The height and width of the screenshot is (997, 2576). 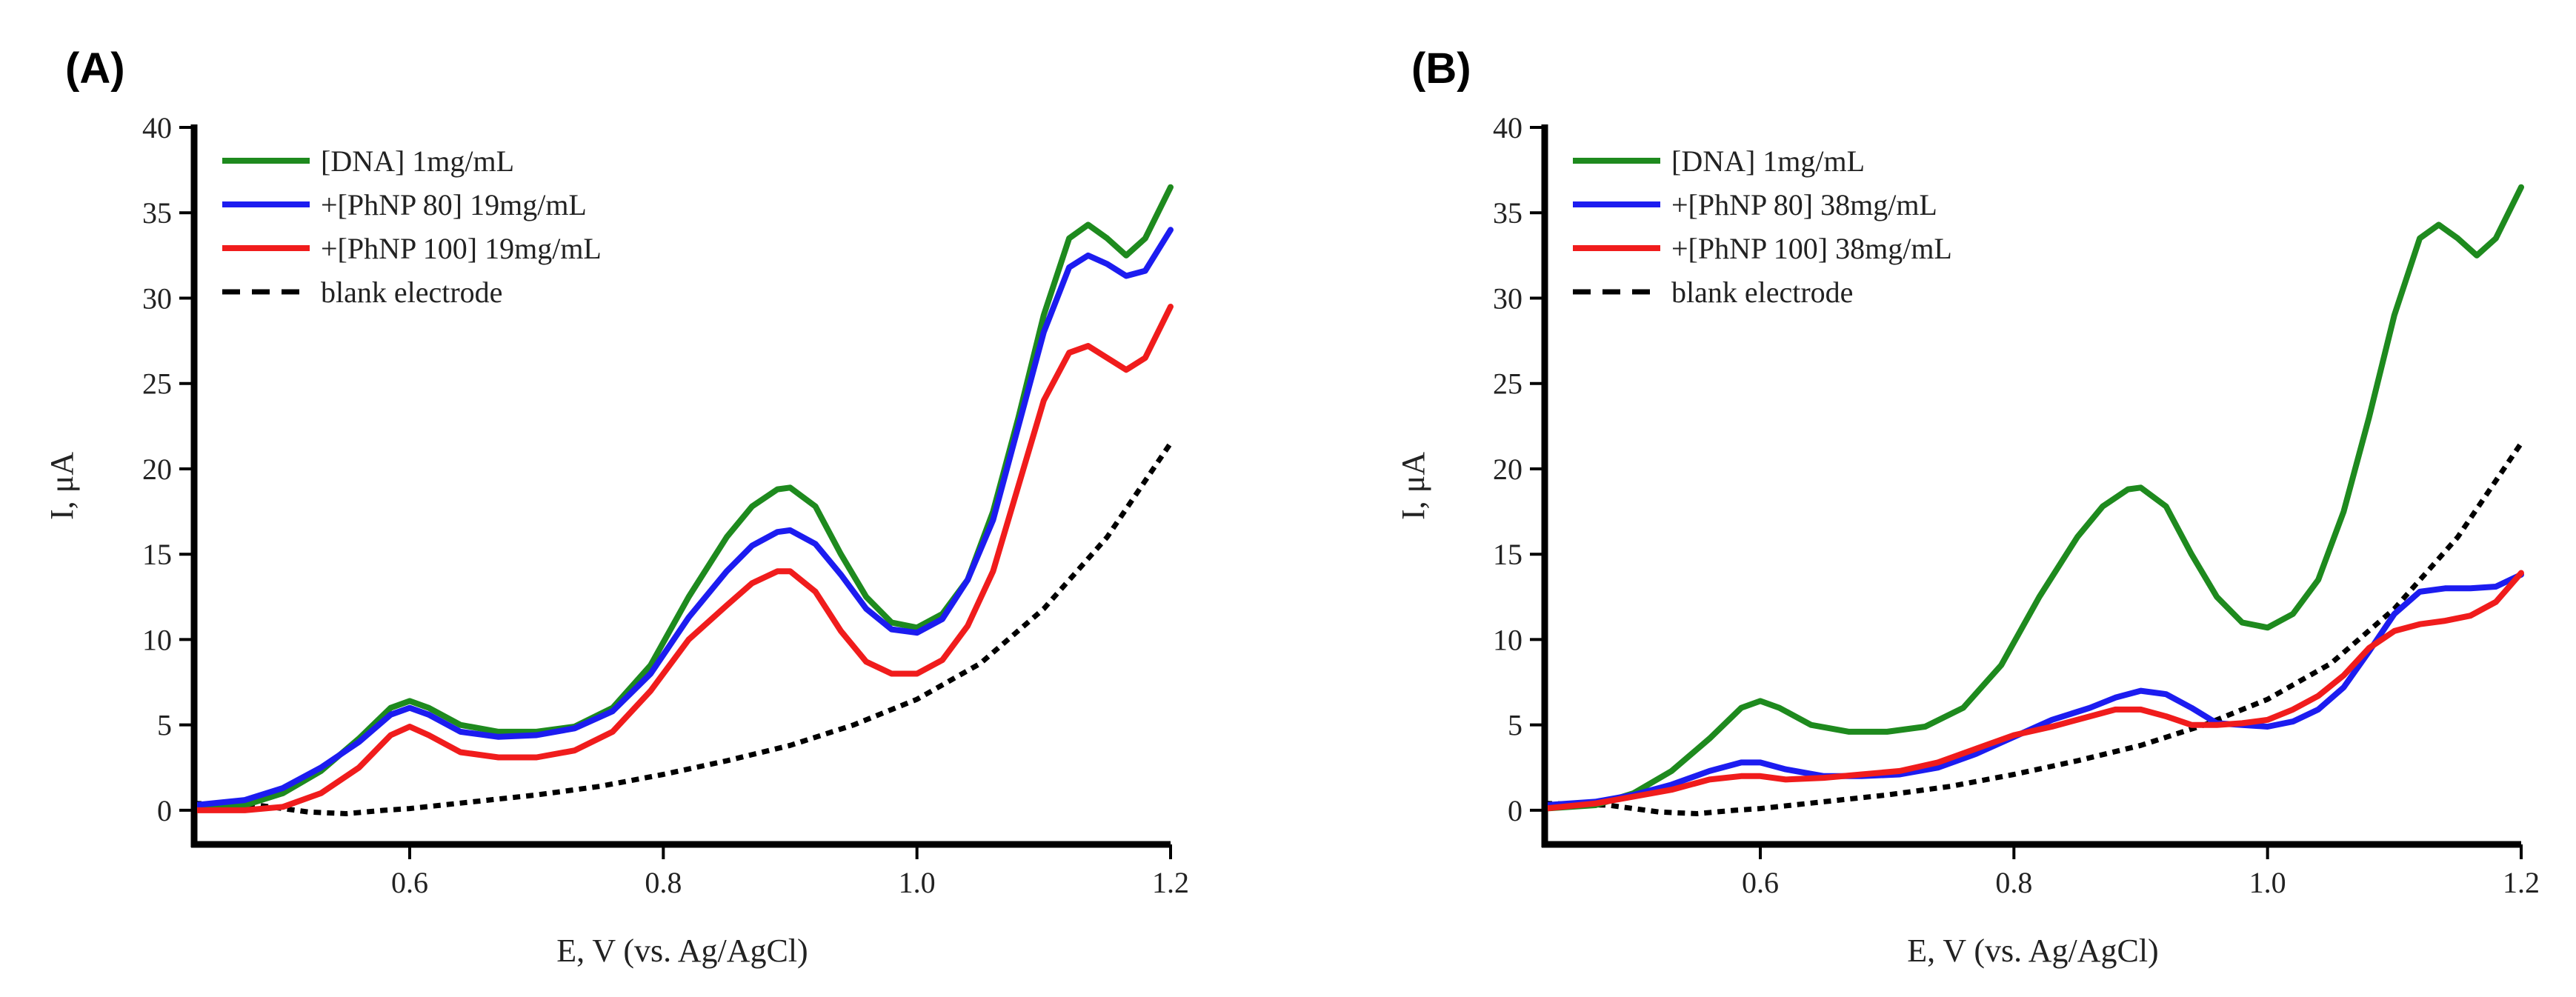 What do you see at coordinates (461, 248) in the screenshot?
I see `legend-label: +[PhNP 100] 19mg/mL` at bounding box center [461, 248].